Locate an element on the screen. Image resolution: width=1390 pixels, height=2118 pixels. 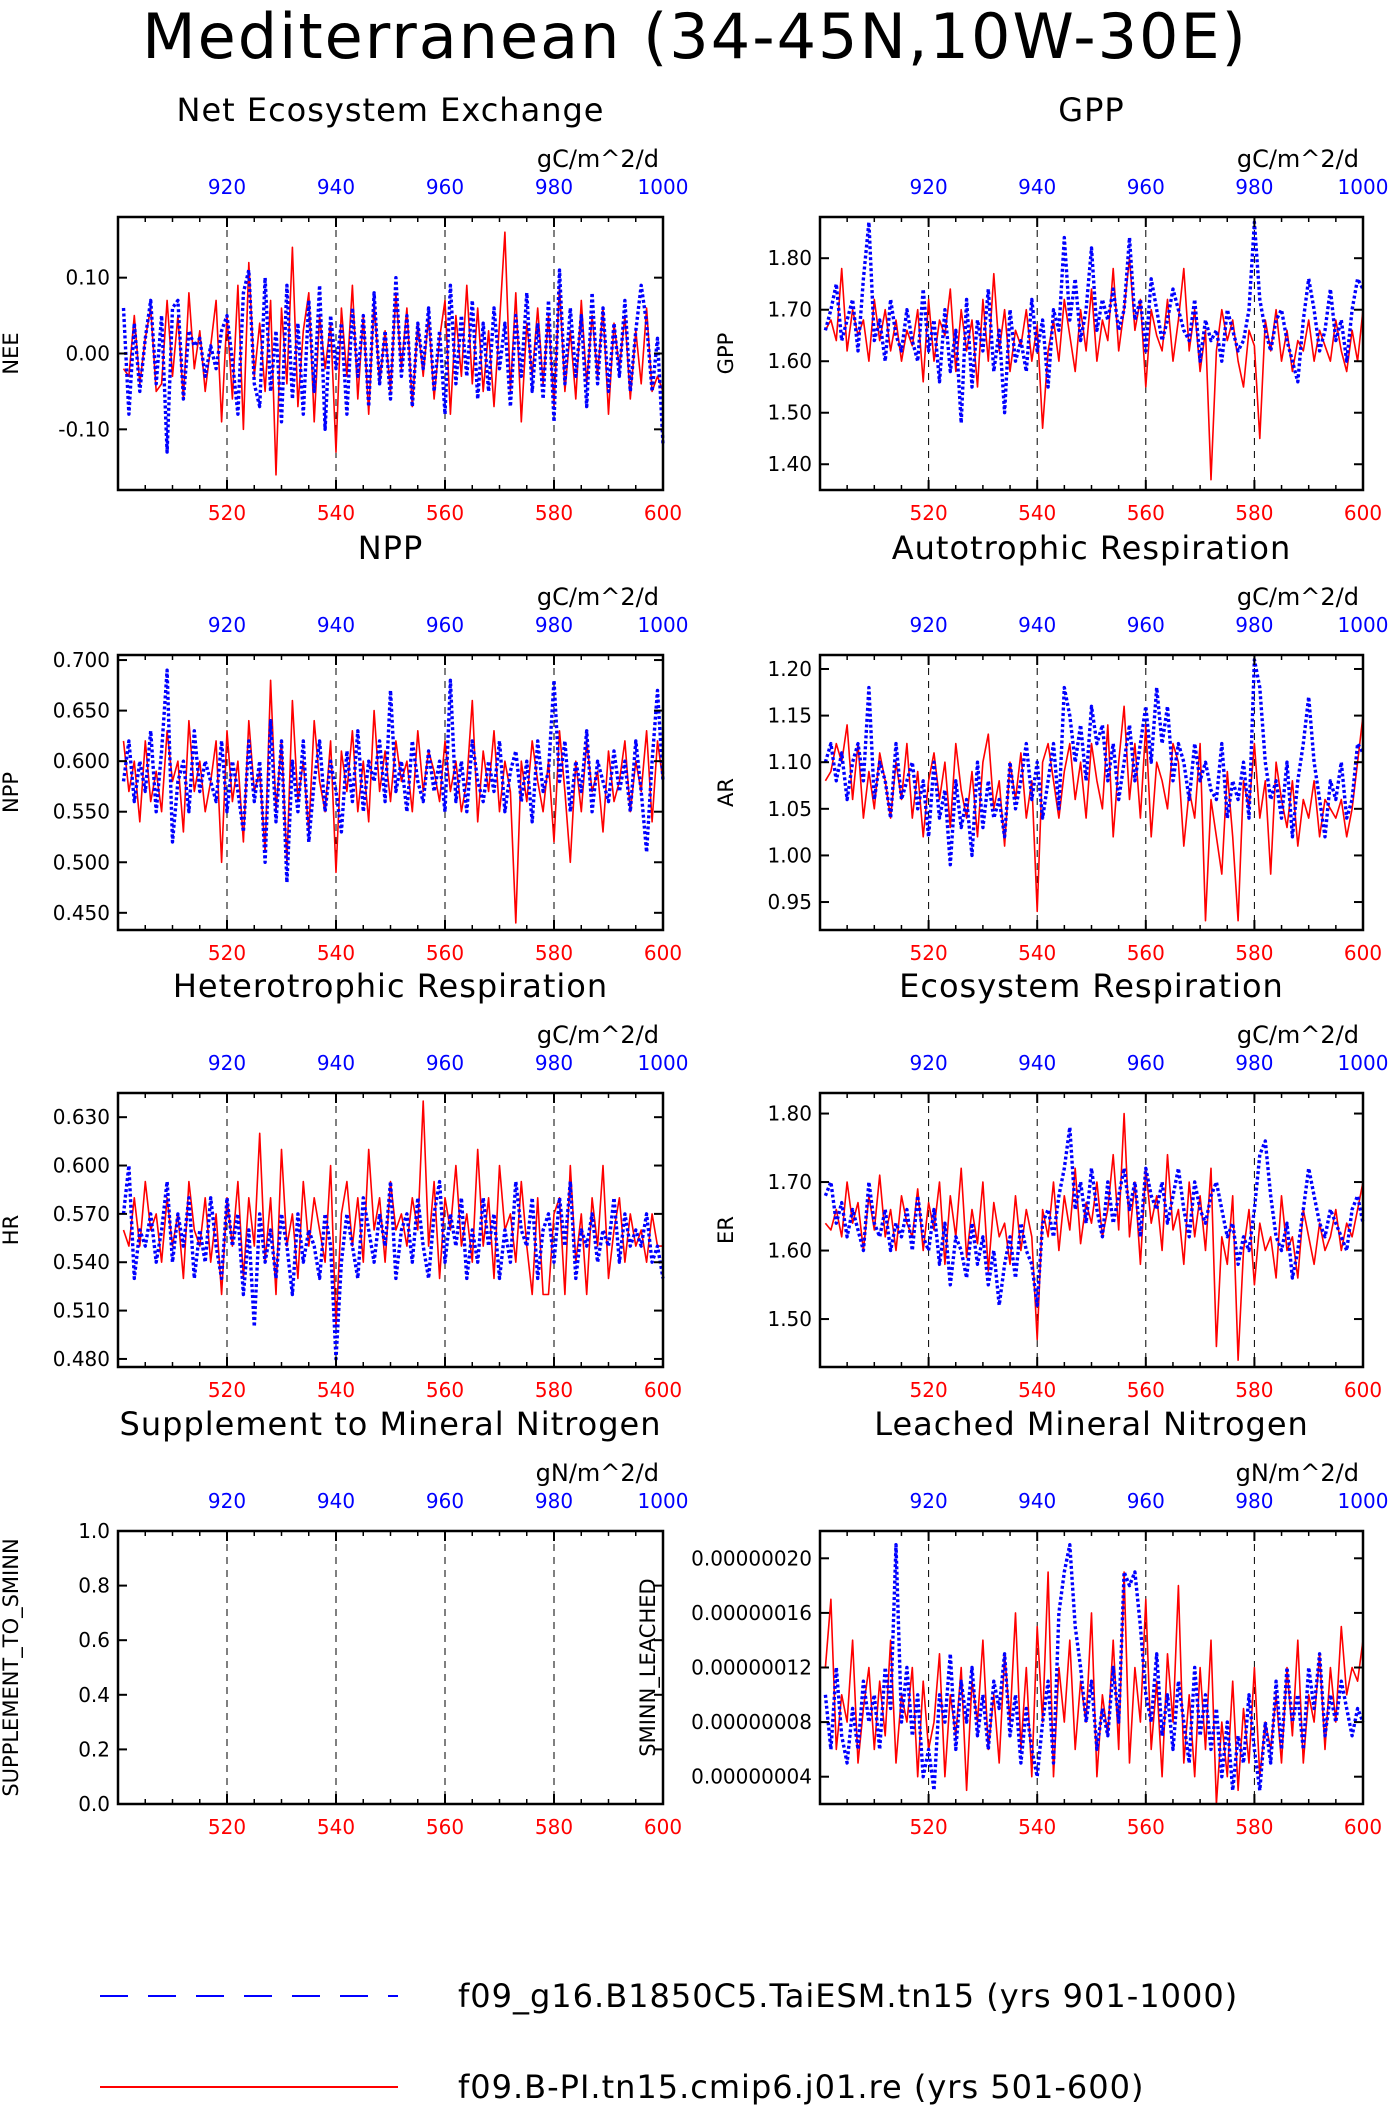
y-tick-label: 0.00000020 is located at coordinates (751, 1558).